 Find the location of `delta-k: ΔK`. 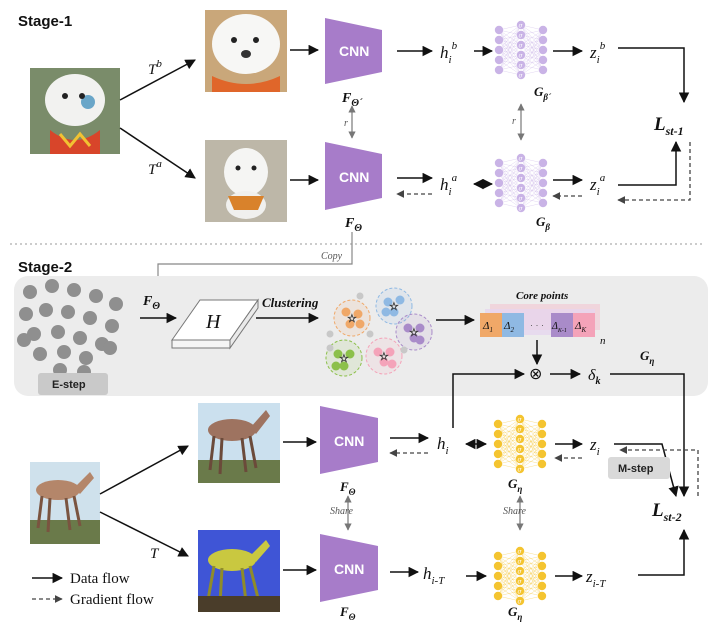

delta-k: ΔK is located at coordinates (580, 327).